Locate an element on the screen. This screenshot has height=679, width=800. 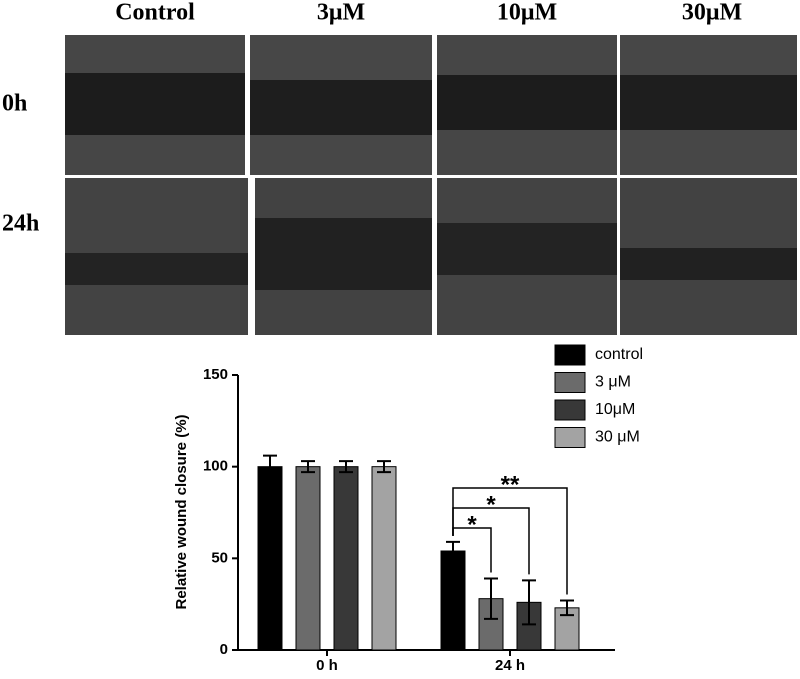
y-axis-label: Relative wound closure (%) is located at coordinates (181, 511).